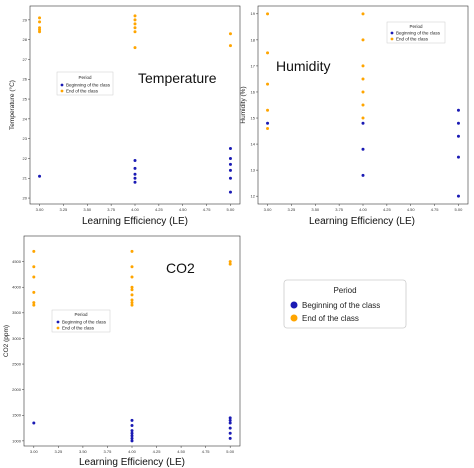  I want to click on humidity-y-tick-label: 18, so click(253, 39).